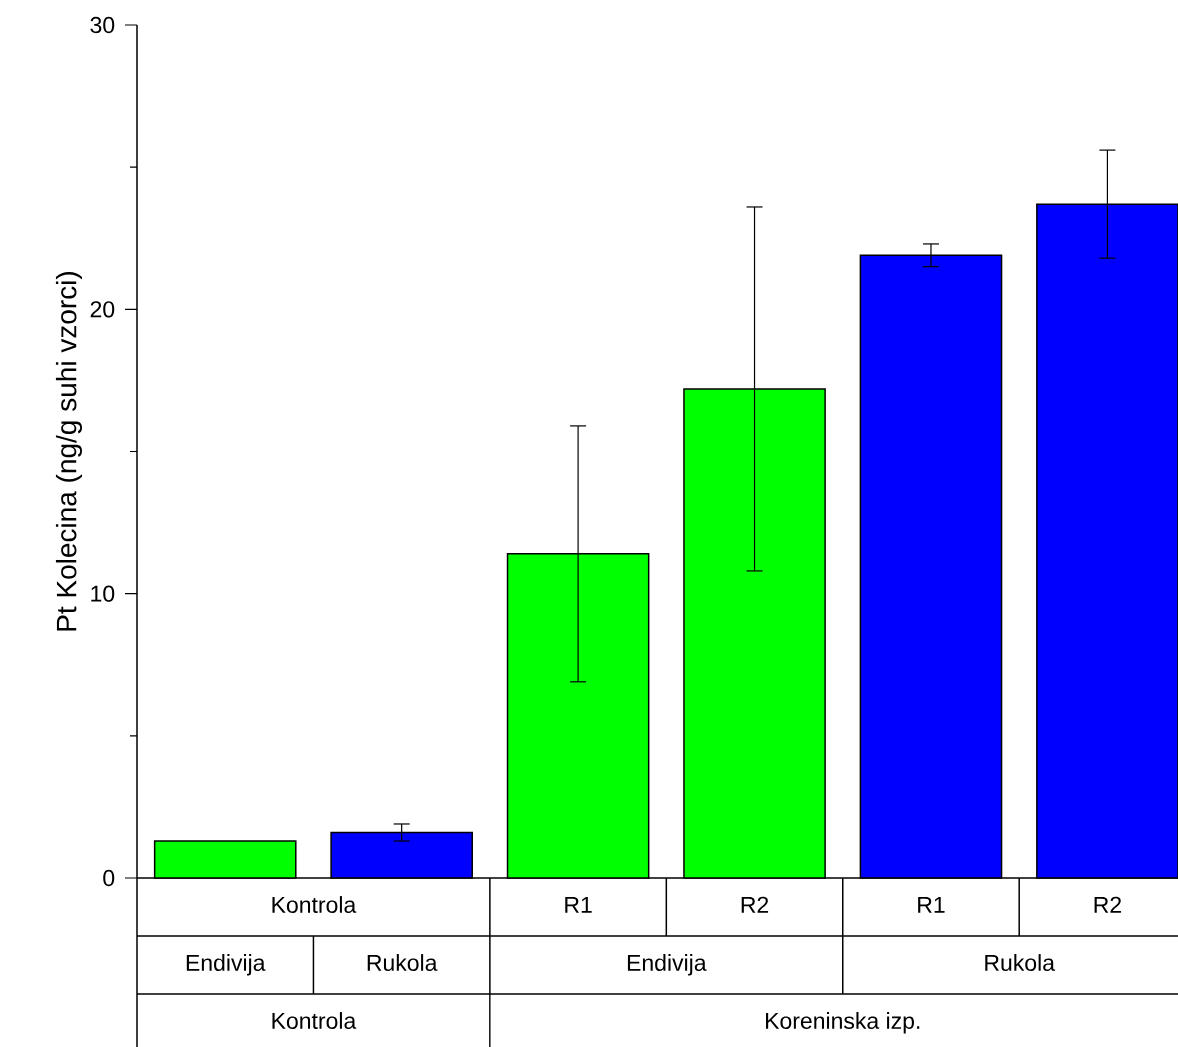  What do you see at coordinates (109, 878) in the screenshot?
I see `y-tick-label: 0` at bounding box center [109, 878].